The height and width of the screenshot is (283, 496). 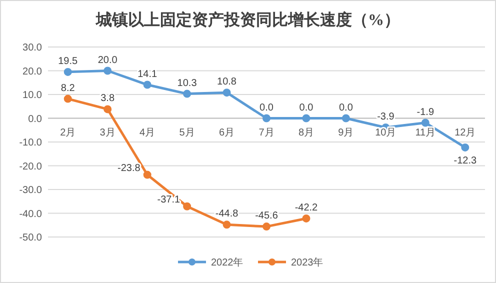 I want to click on x-tick-label: 8月, so click(x=306, y=132).